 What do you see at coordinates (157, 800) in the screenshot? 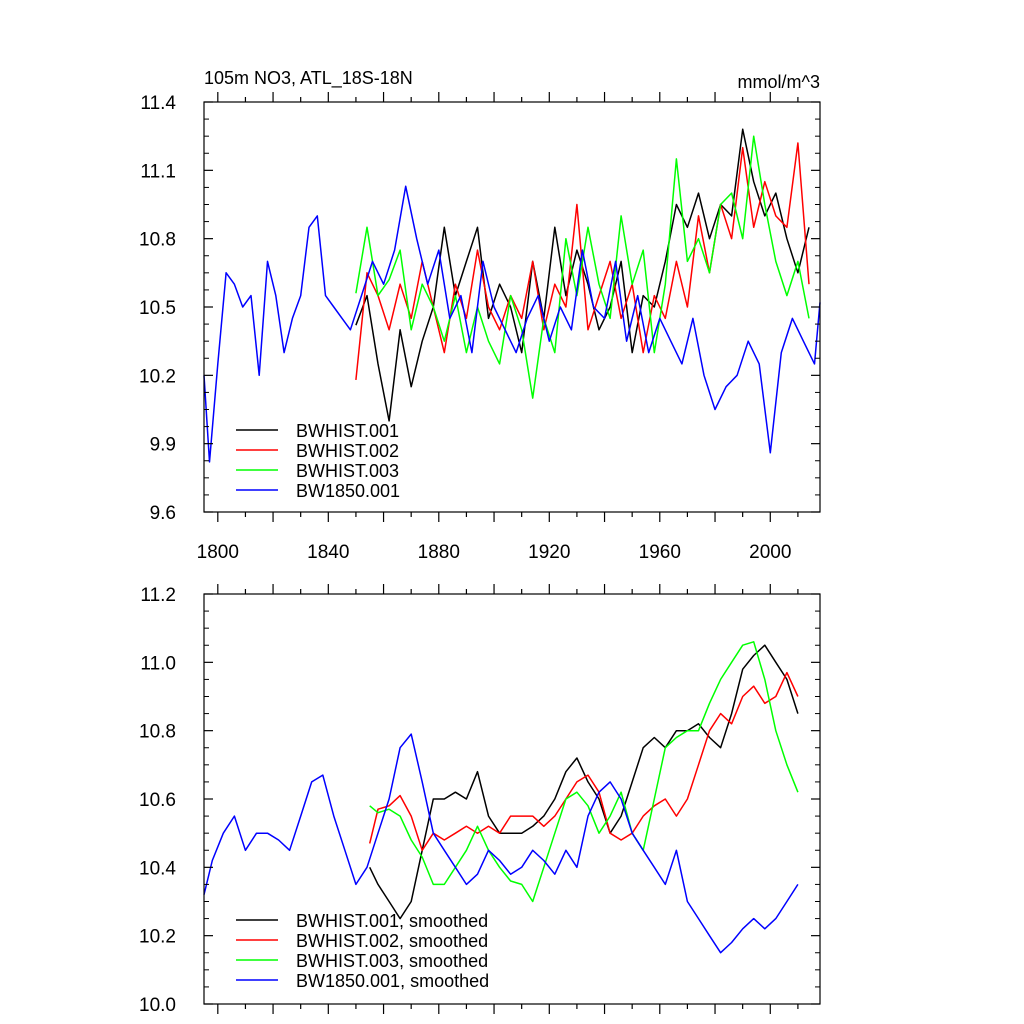
I see `y-tick-label: 10.6` at bounding box center [157, 800].